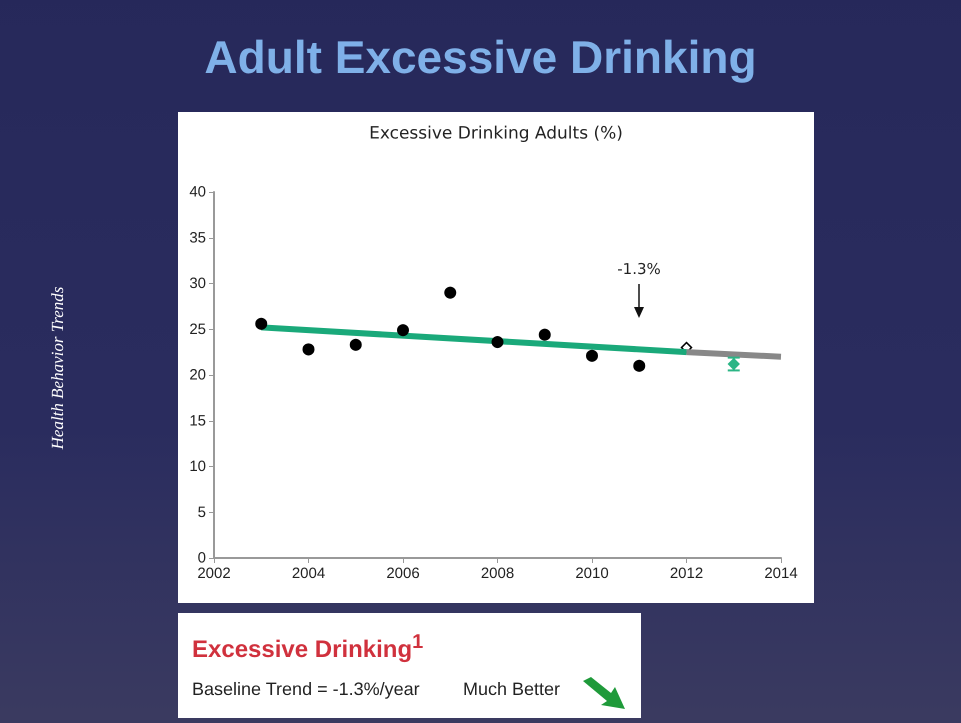 The image size is (961, 723). Describe the element at coordinates (197, 375) in the screenshot. I see `y-tick-label: 20` at that location.